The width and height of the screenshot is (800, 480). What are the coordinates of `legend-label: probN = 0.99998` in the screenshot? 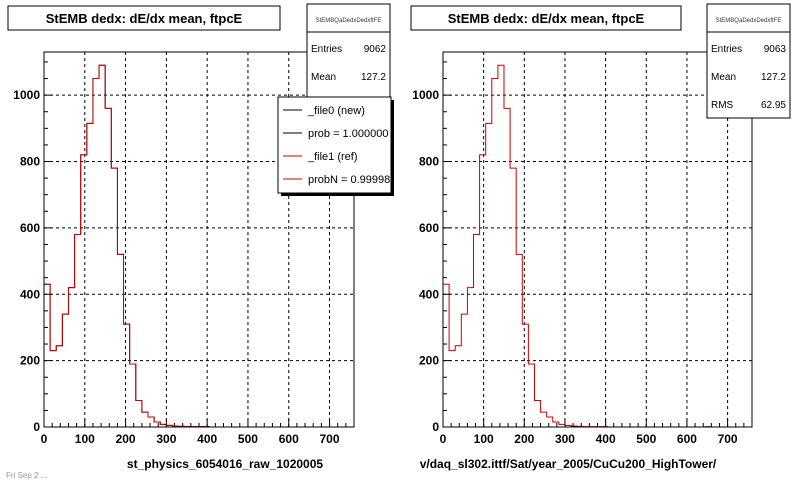 It's located at (349, 180).